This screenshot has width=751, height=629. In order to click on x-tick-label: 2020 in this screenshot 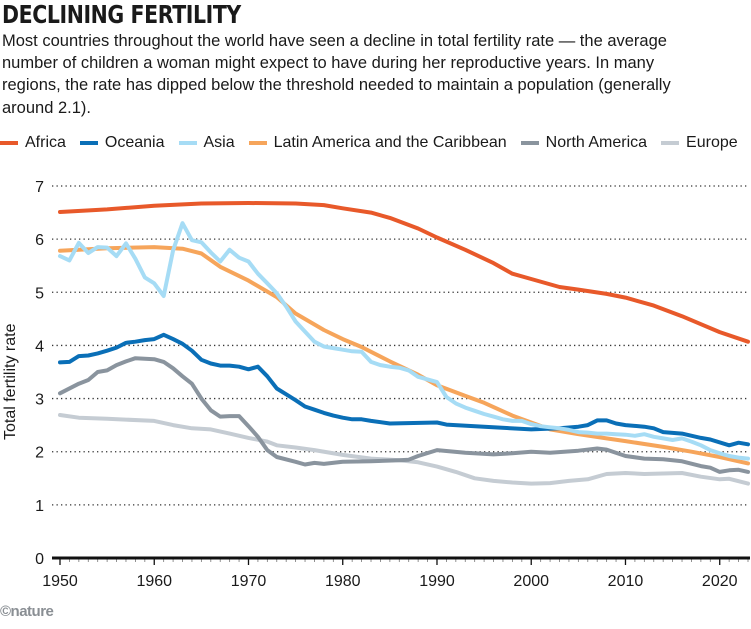, I will do `click(720, 581)`.